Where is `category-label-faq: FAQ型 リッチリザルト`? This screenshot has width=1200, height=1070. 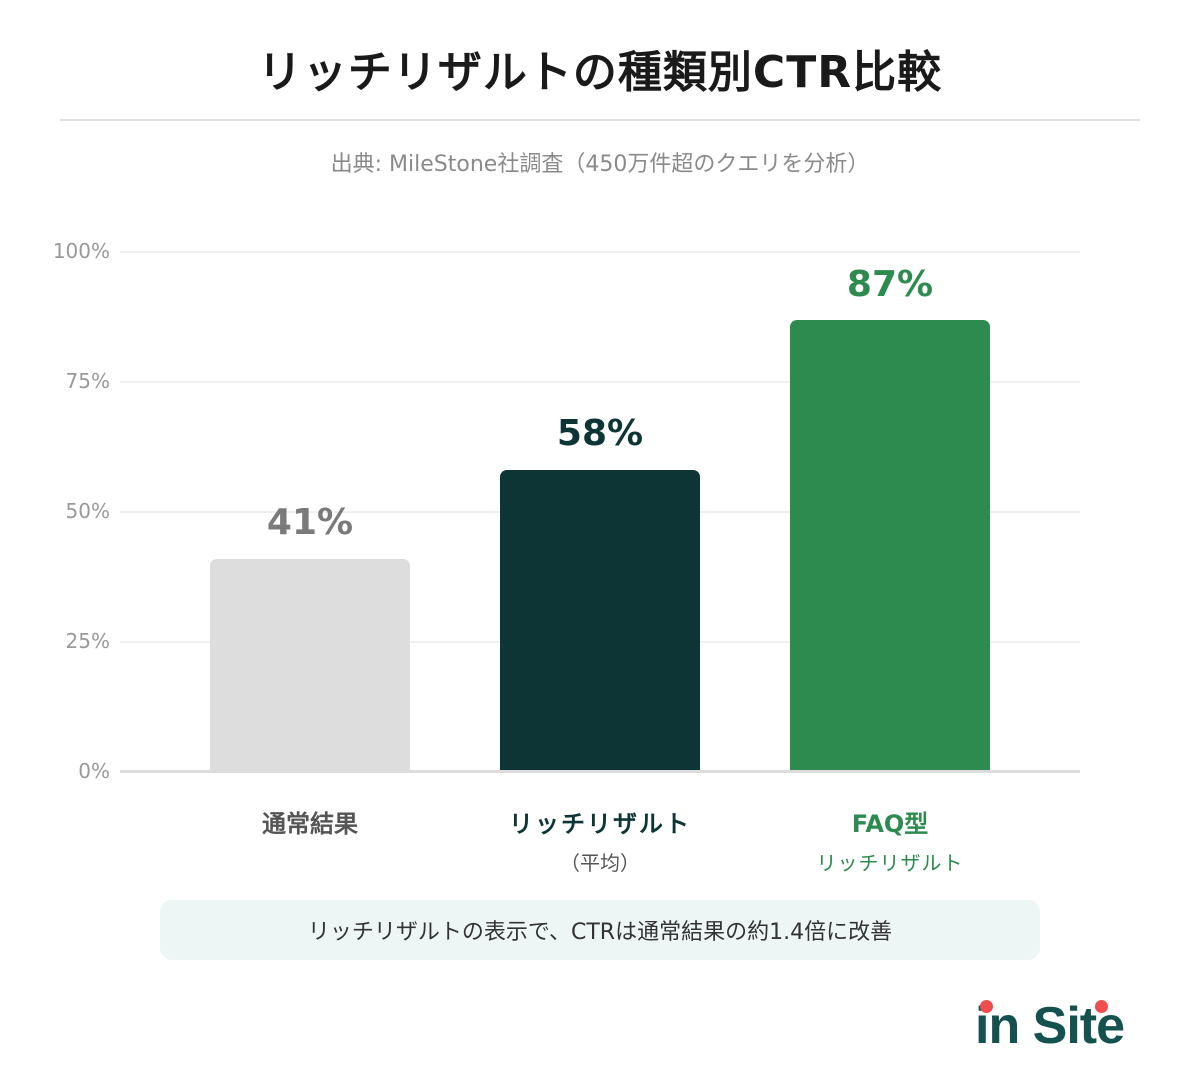
category-label-faq: FAQ型 リッチリザルト is located at coordinates (890, 840).